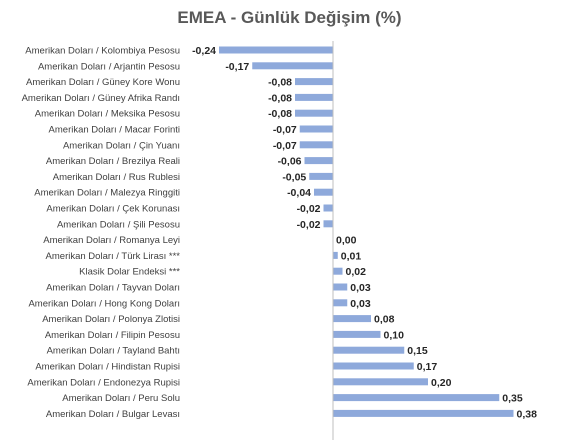  Describe the element at coordinates (129, 272) in the screenshot. I see `category-label: Klasik Dolar Endeksi ***` at that location.